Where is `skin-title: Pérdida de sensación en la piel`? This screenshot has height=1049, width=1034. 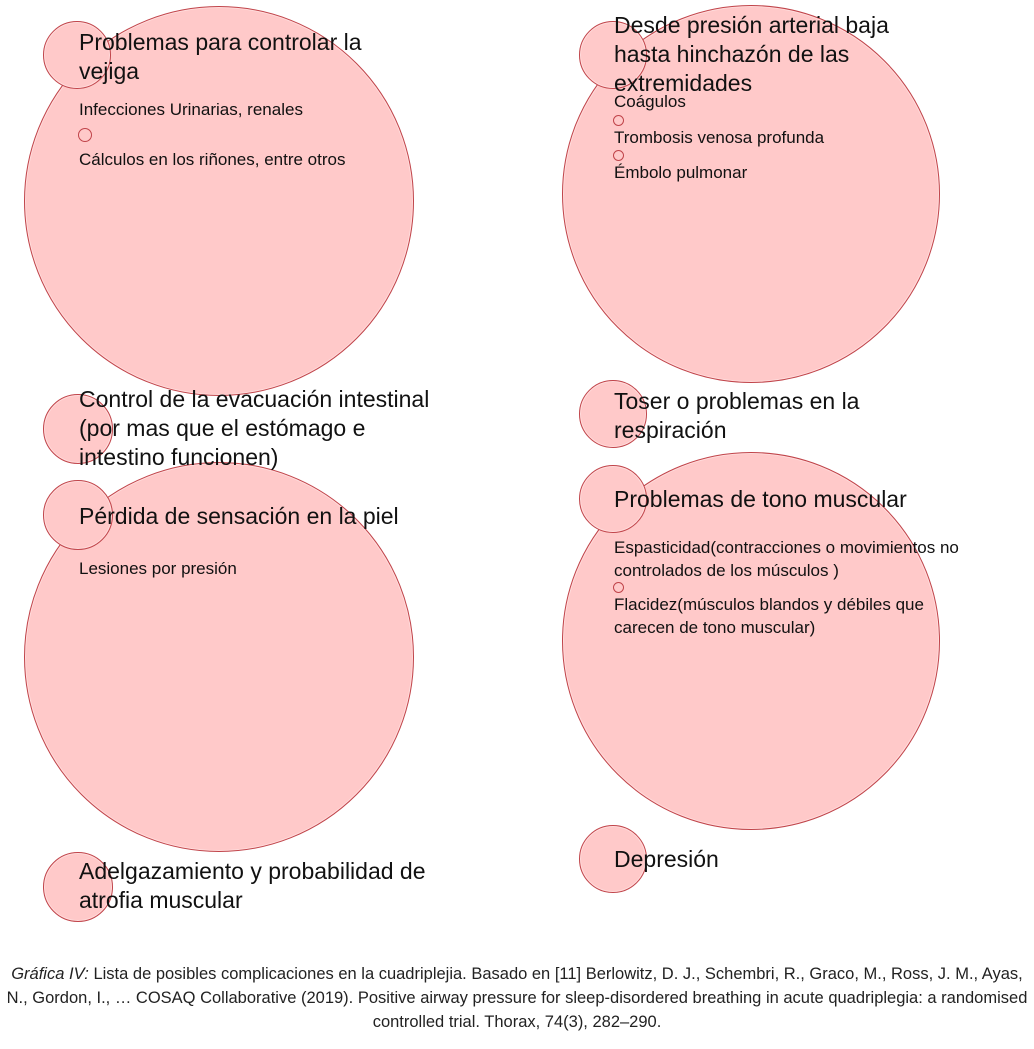
skin-title: Pérdida de sensación en la piel is located at coordinates (239, 516).